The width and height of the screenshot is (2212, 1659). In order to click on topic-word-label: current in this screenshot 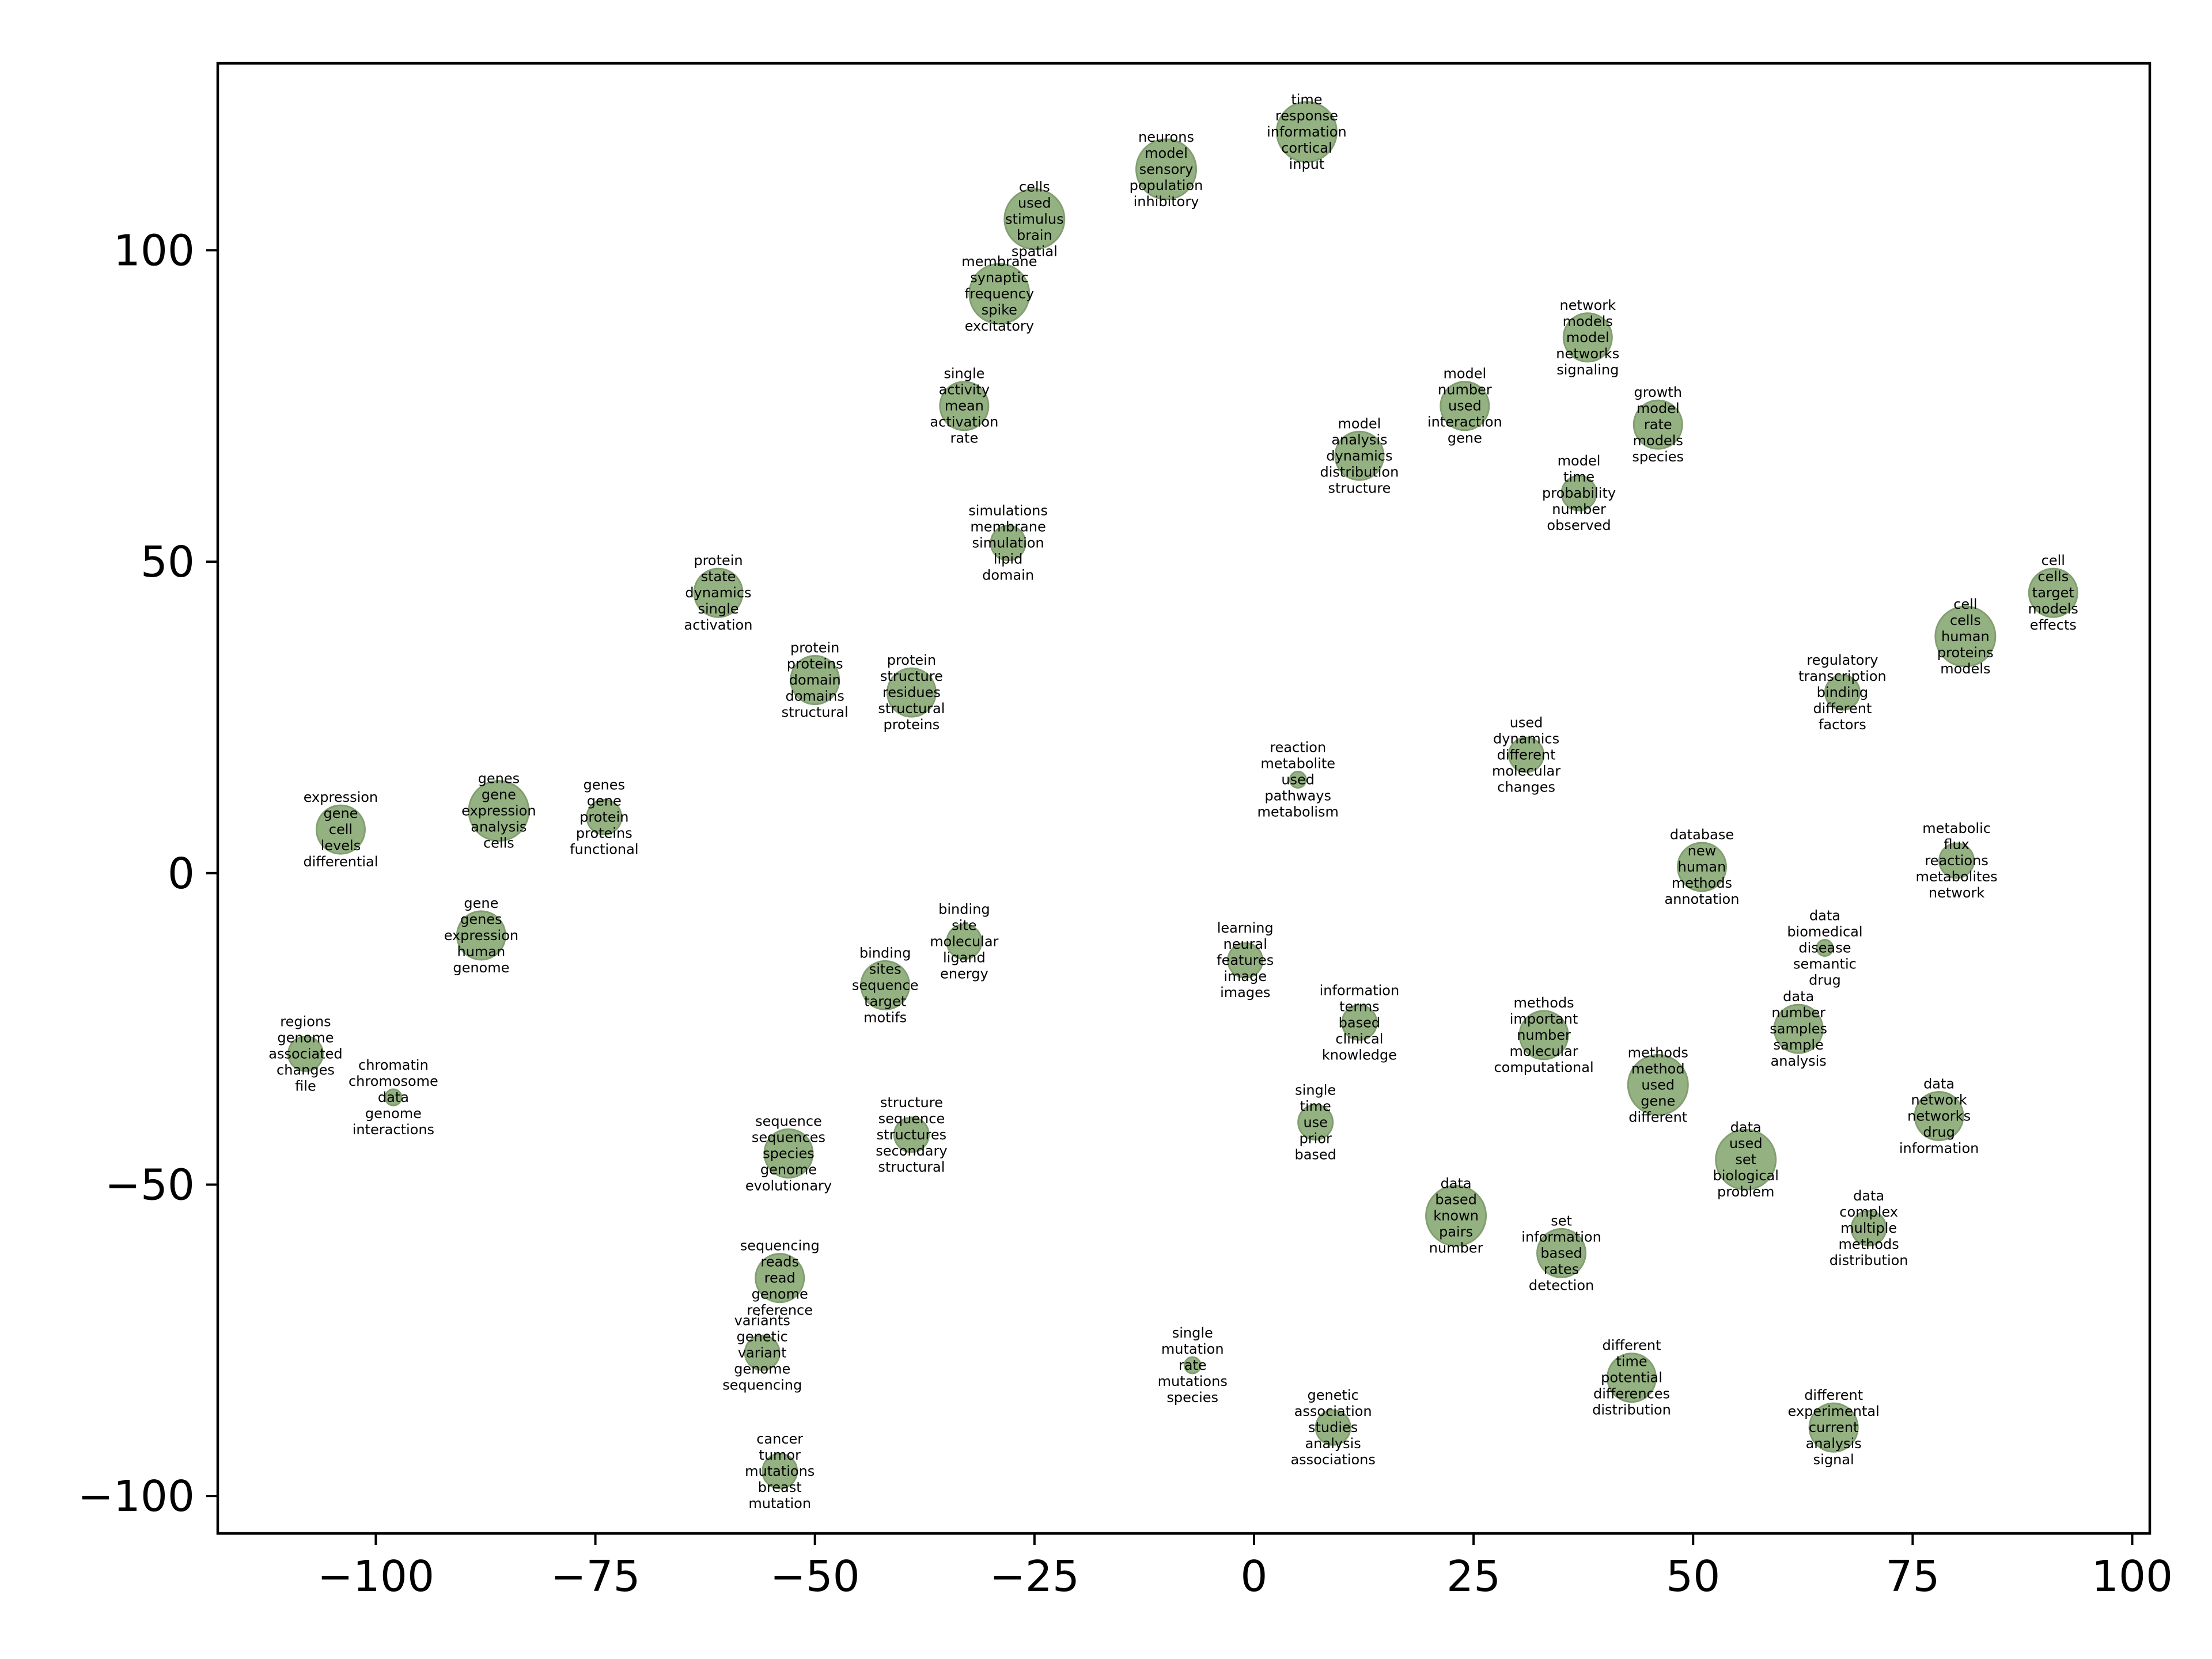, I will do `click(1834, 1427)`.